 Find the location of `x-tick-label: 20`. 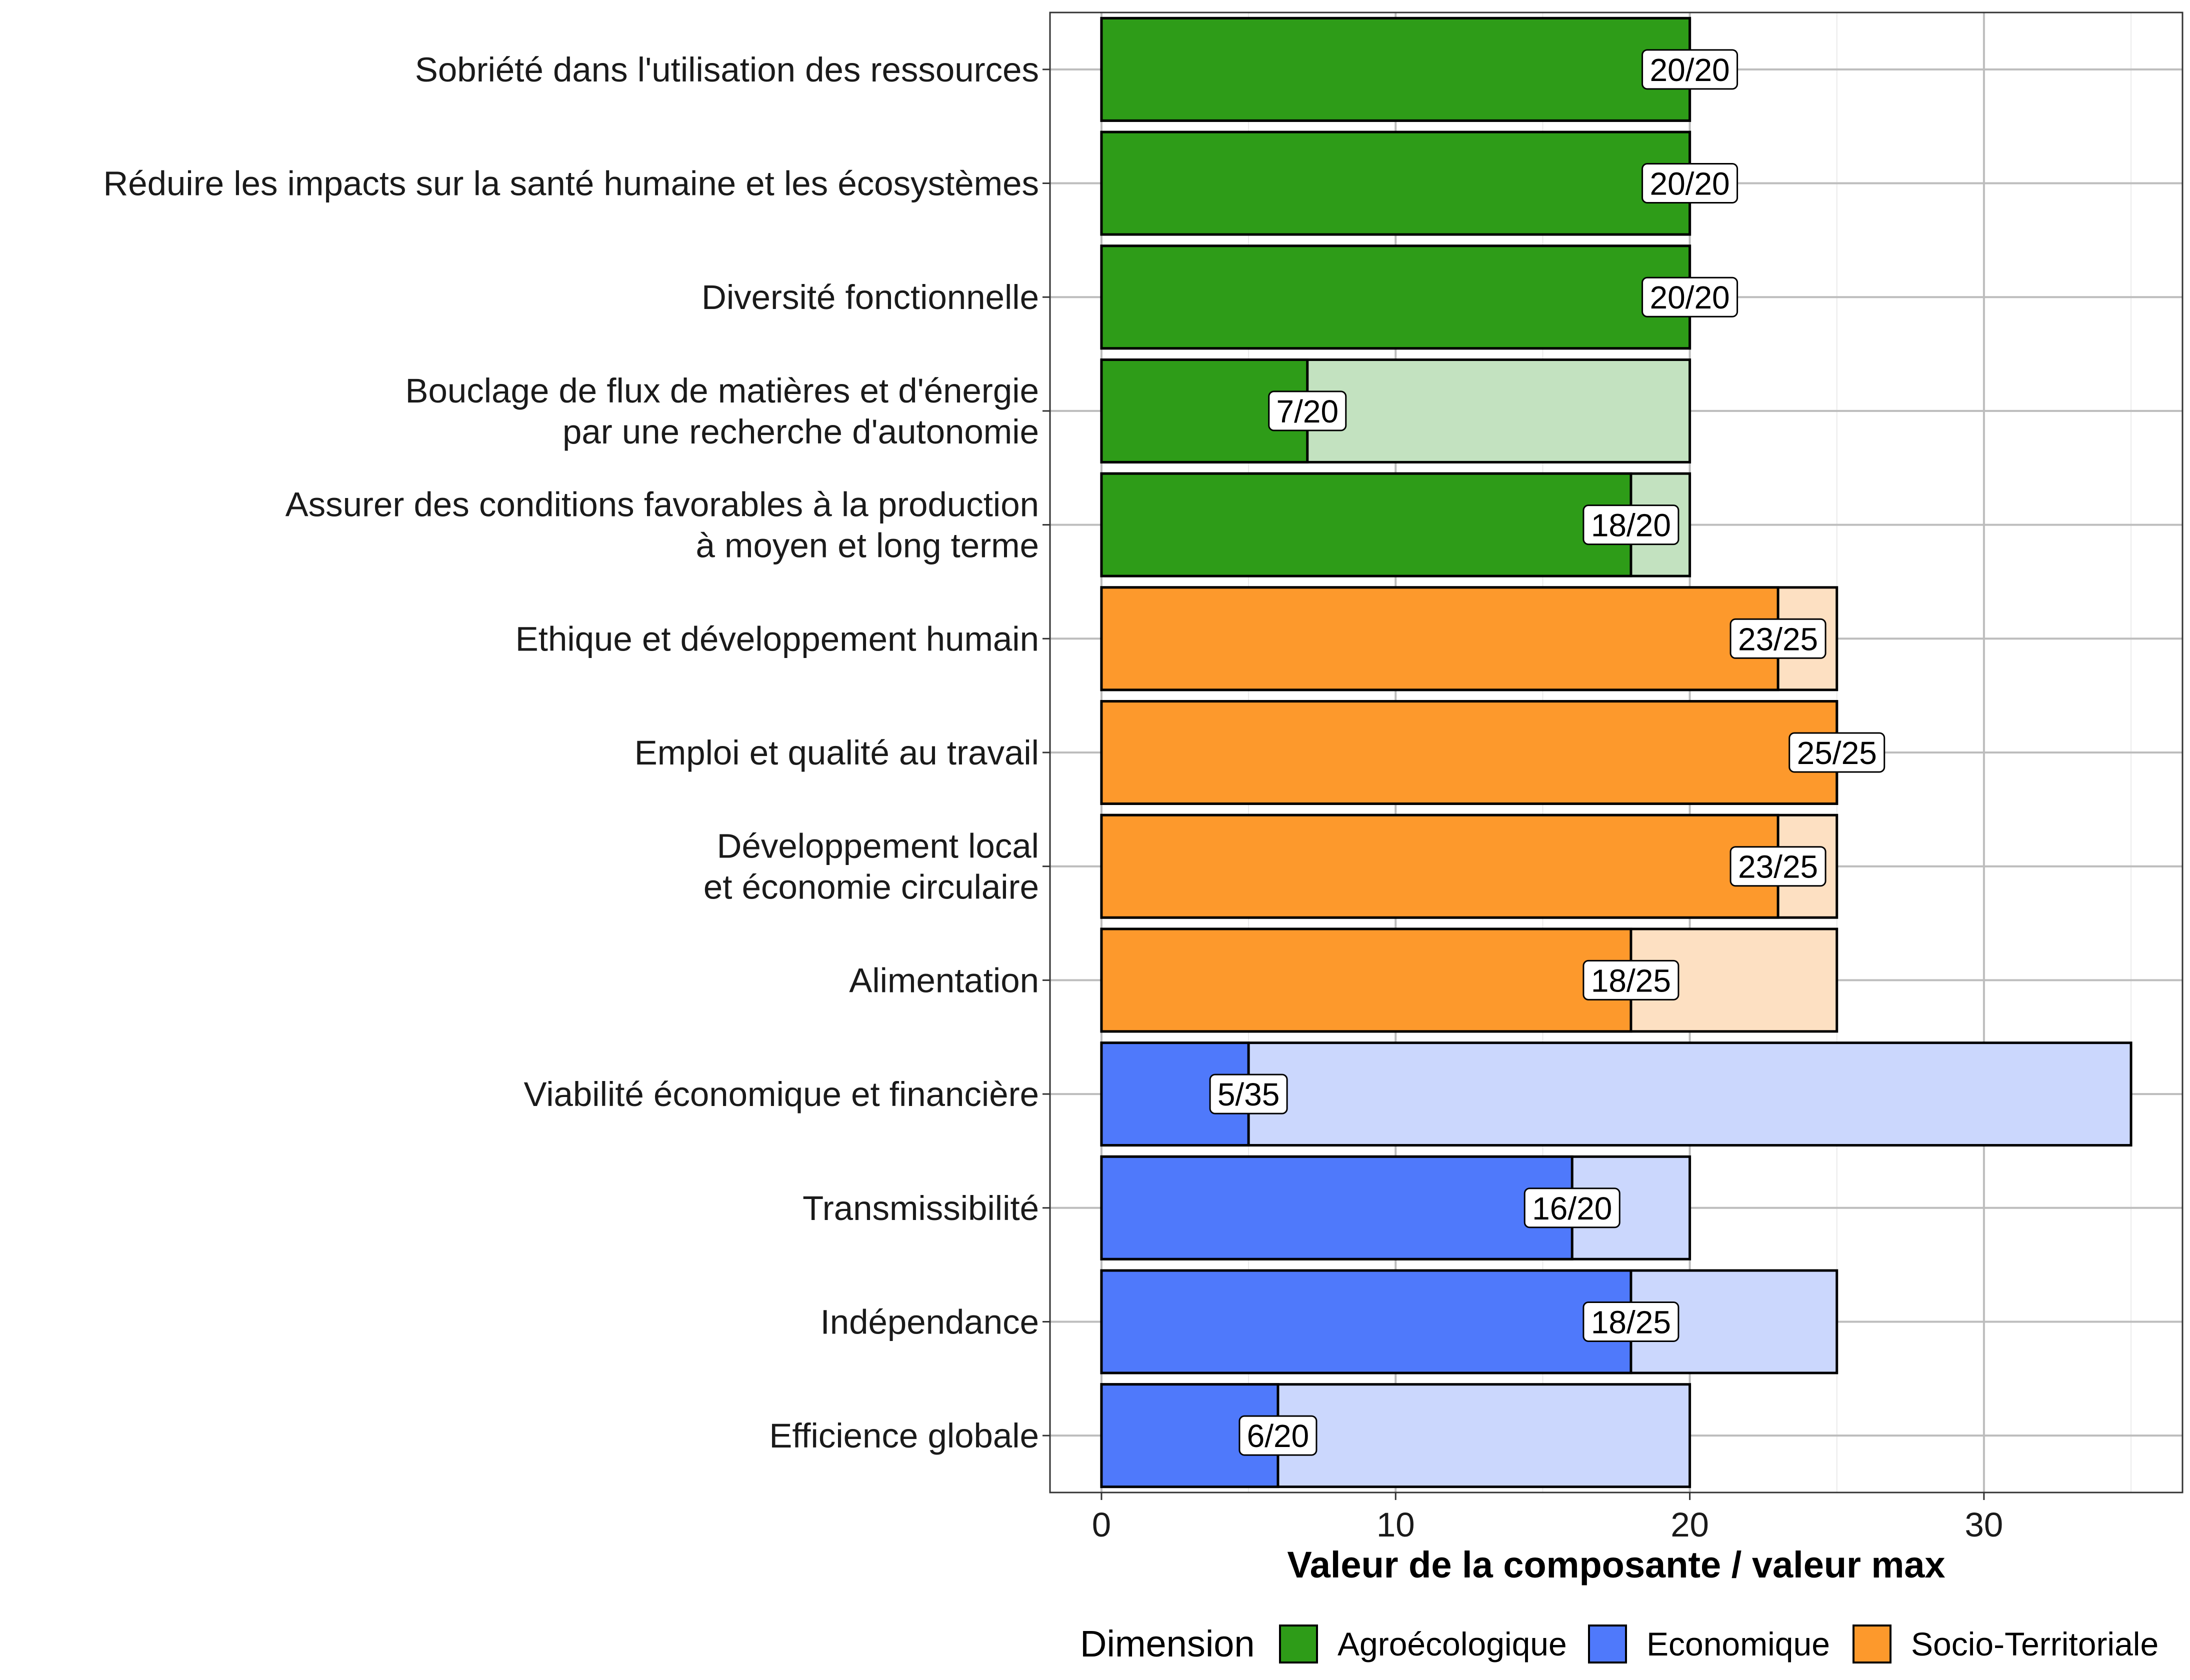

x-tick-label: 20 is located at coordinates (1689, 1525).